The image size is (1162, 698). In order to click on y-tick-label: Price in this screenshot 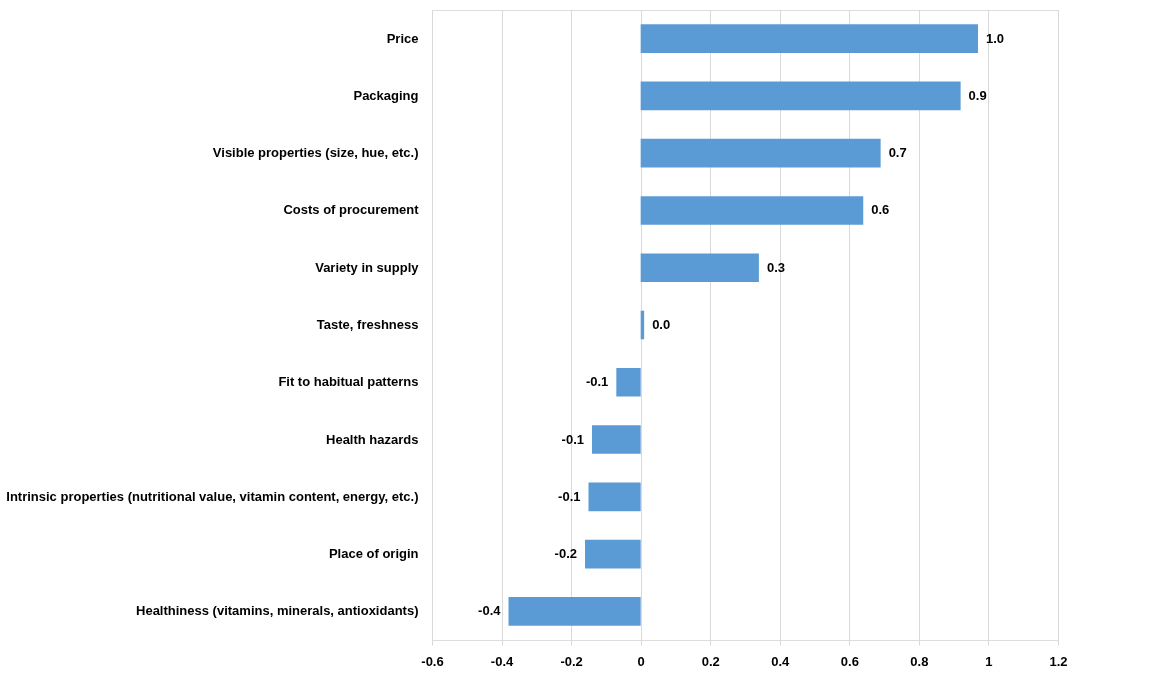, I will do `click(402, 38)`.